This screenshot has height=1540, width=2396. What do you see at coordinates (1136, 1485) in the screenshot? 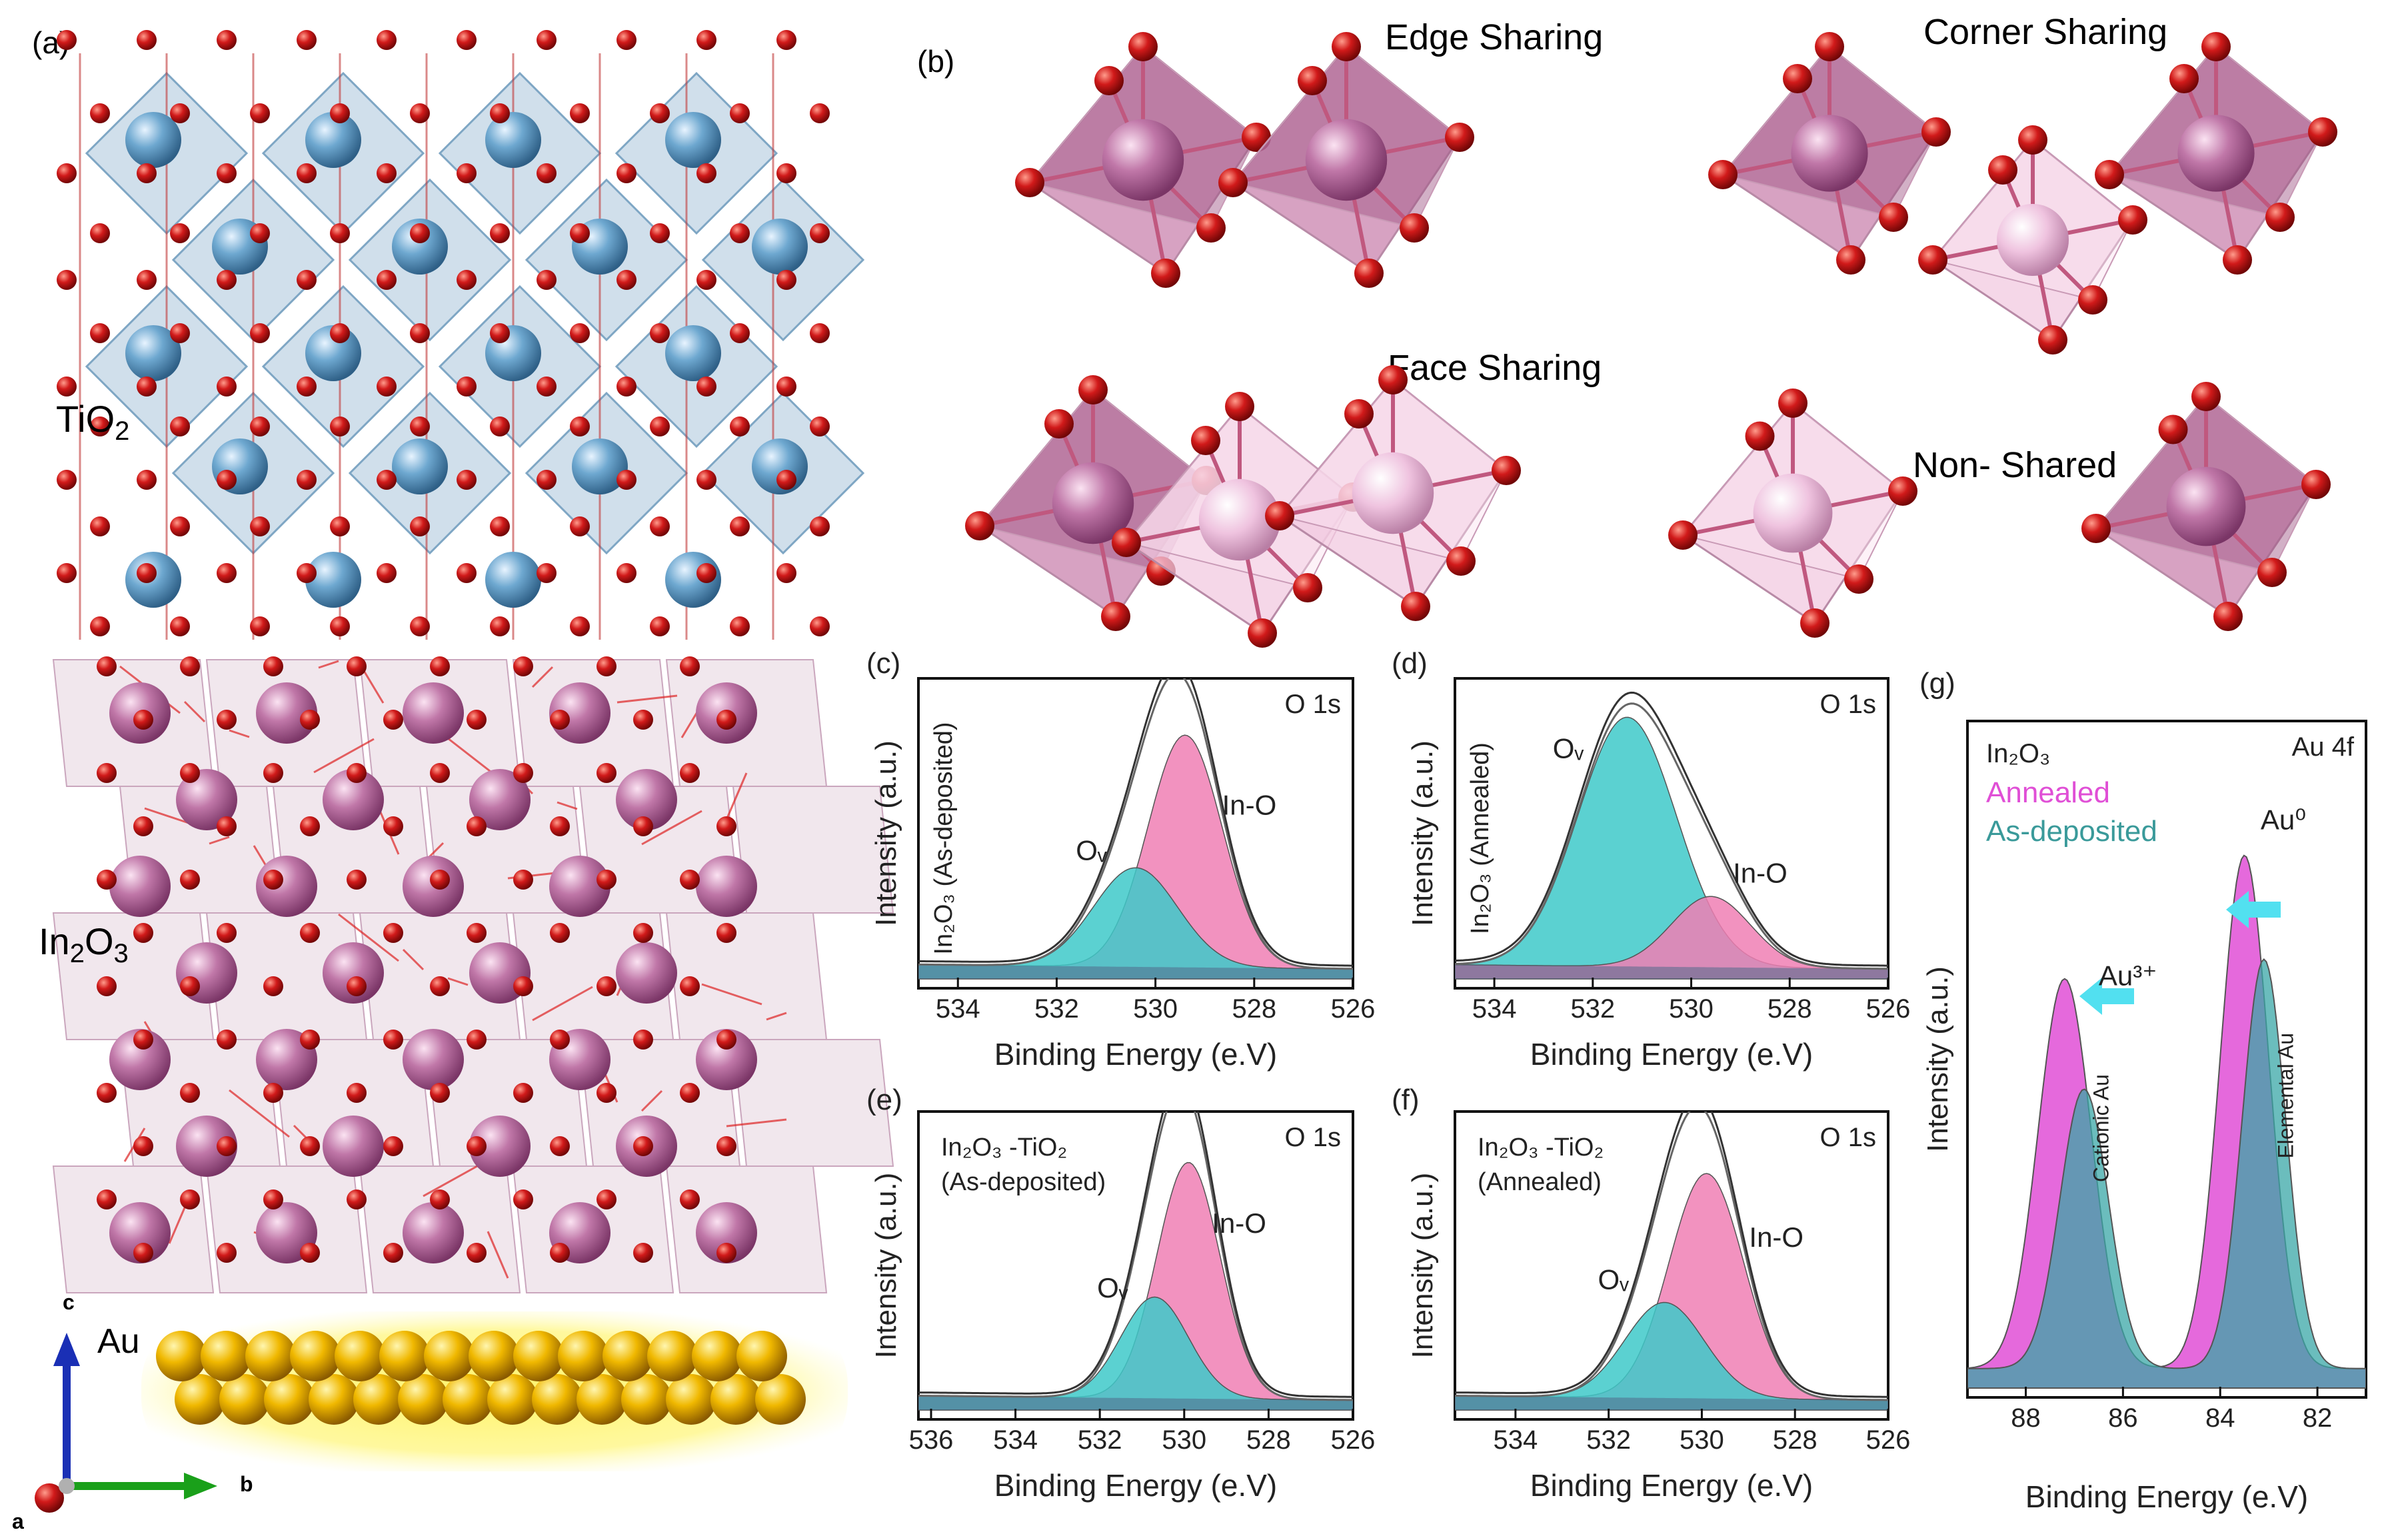
I see `x-axis-label: Binding Energy (e.V)` at bounding box center [1136, 1485].